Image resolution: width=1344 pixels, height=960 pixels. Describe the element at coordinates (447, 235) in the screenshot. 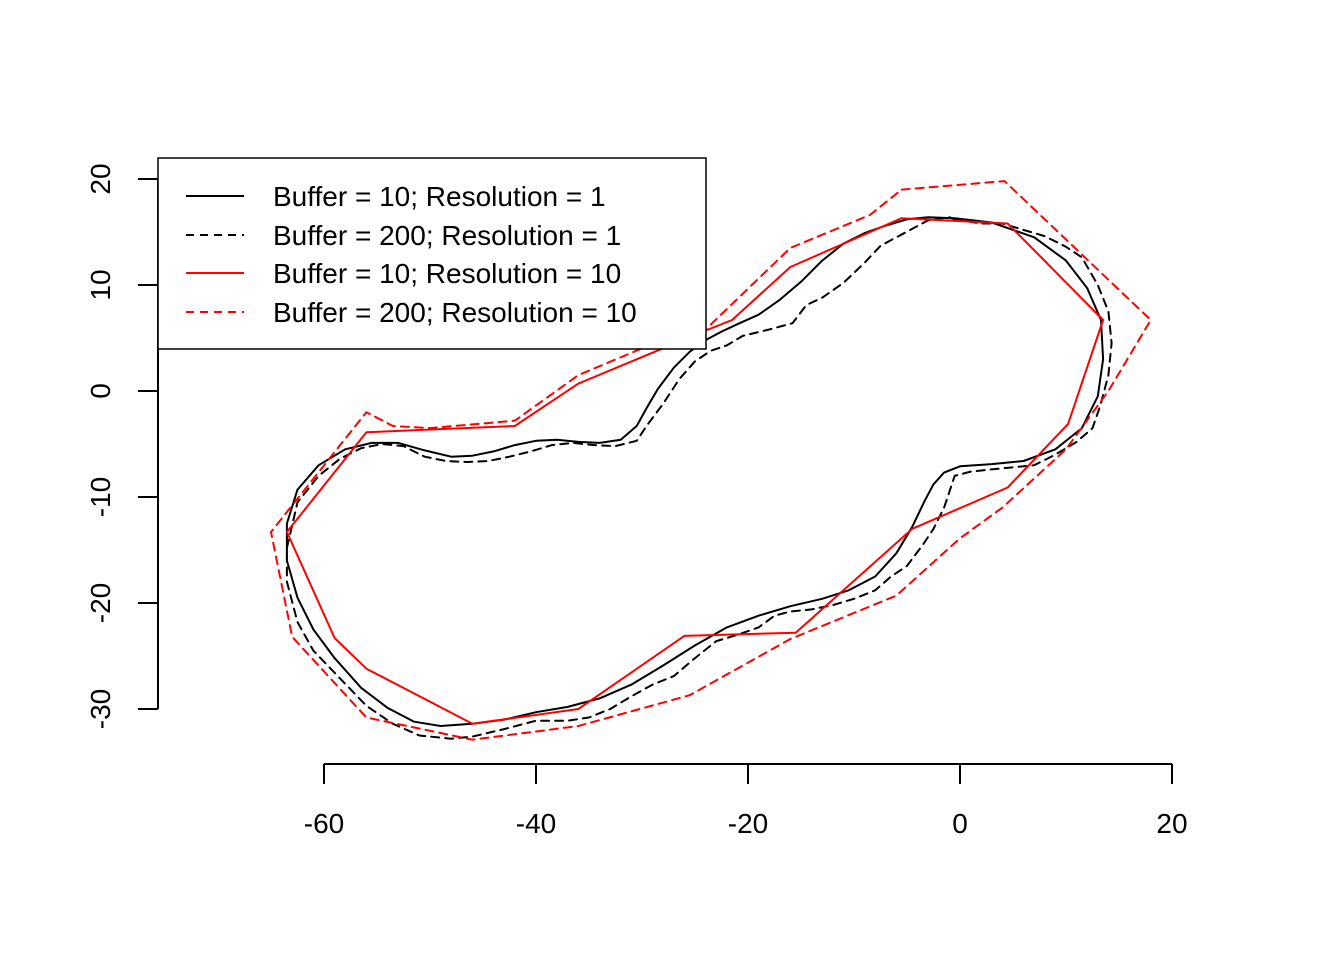

I see `legend-label: Buffer = 200; Resolution = 1` at that location.